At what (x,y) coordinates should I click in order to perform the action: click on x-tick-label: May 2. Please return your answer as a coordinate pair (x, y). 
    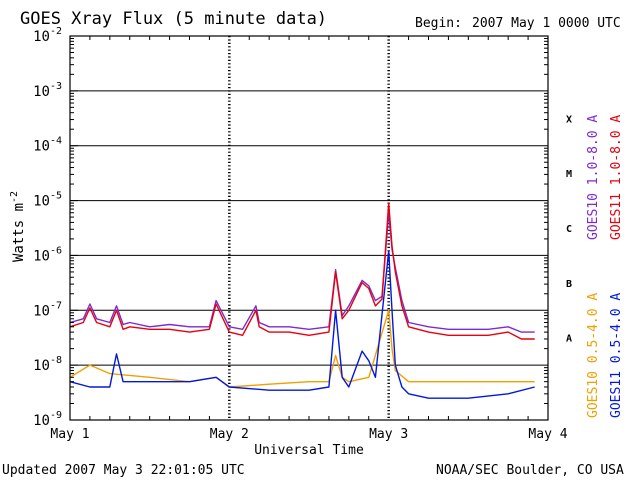
    Looking at the image, I should click on (229, 434).